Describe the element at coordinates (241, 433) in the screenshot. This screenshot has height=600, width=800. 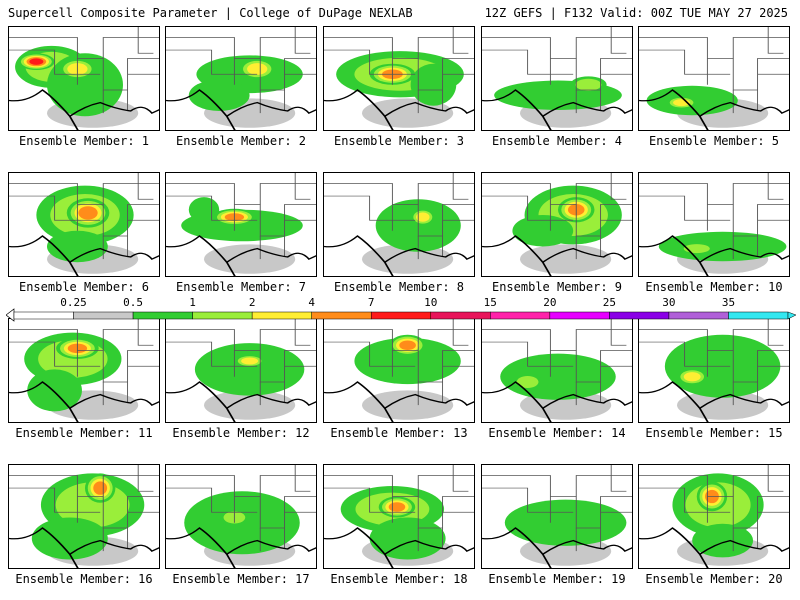
I see `ensemble-member-label: Ensemble Member: 12` at that location.